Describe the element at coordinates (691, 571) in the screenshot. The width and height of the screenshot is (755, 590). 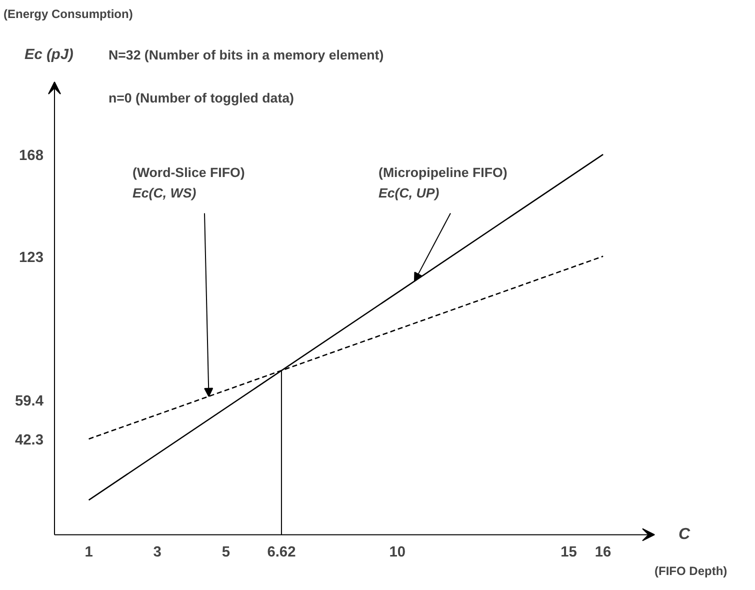
I see `text: (FIFO Depth)` at that location.